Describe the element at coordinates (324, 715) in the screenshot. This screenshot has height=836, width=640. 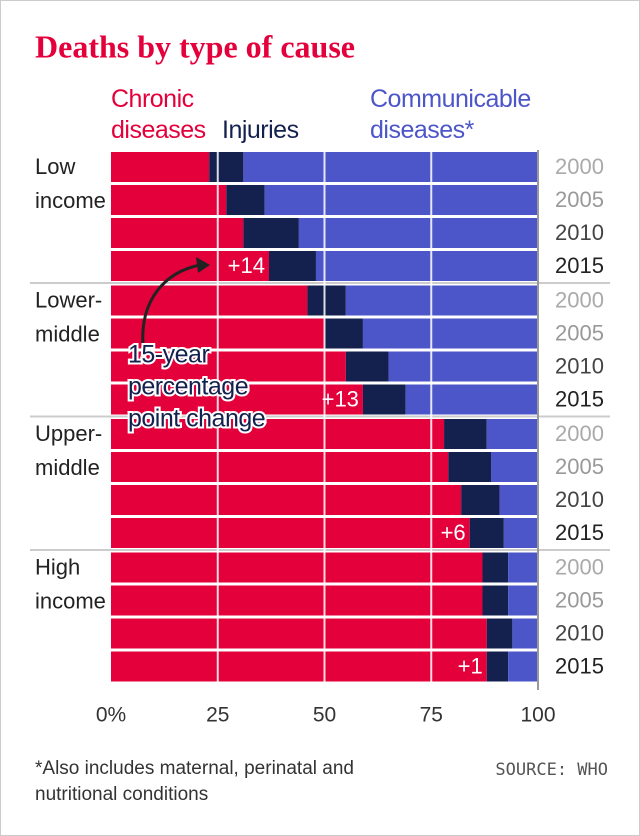
I see `x-tick-label: 50` at that location.